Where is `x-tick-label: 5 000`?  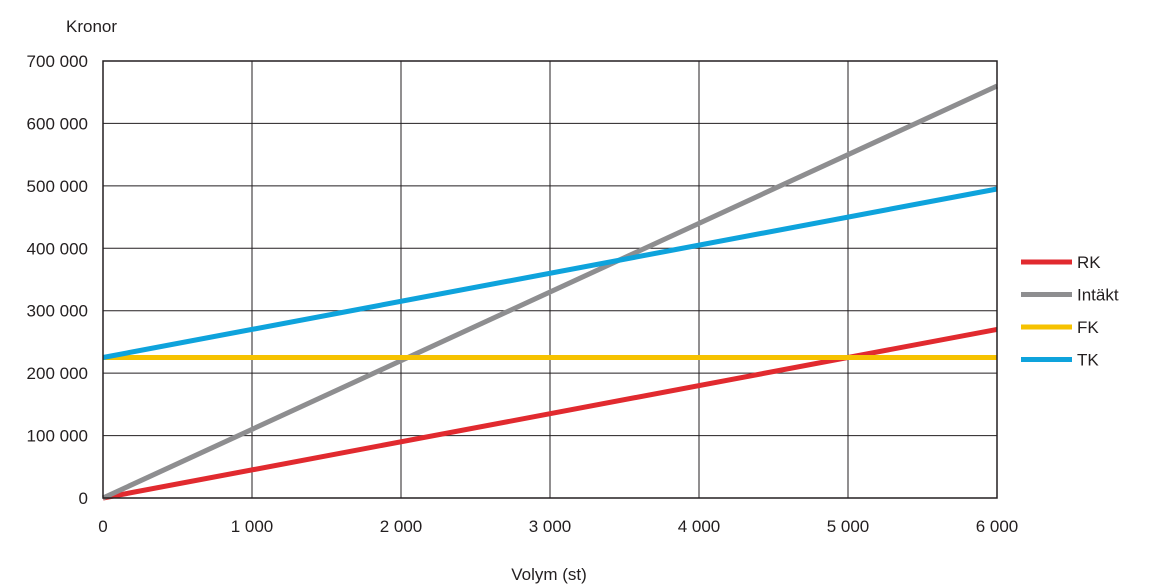
x-tick-label: 5 000 is located at coordinates (848, 526).